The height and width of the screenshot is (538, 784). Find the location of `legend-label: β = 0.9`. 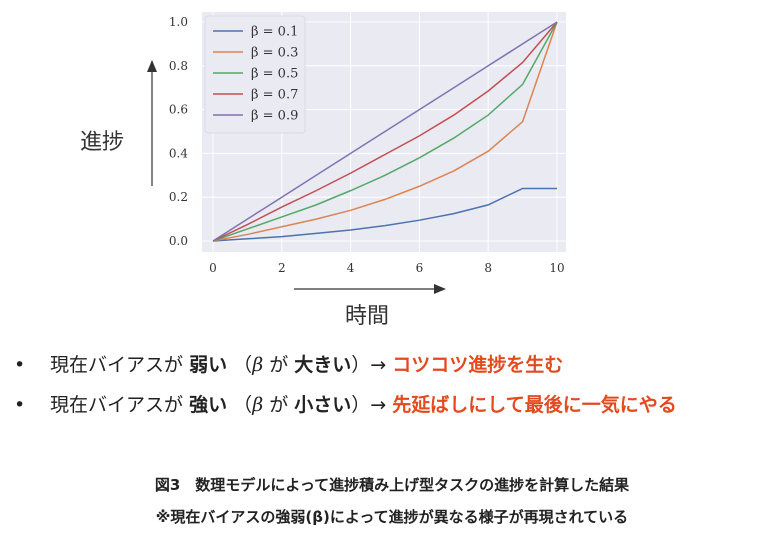

legend-label: β = 0.9 is located at coordinates (274, 116).